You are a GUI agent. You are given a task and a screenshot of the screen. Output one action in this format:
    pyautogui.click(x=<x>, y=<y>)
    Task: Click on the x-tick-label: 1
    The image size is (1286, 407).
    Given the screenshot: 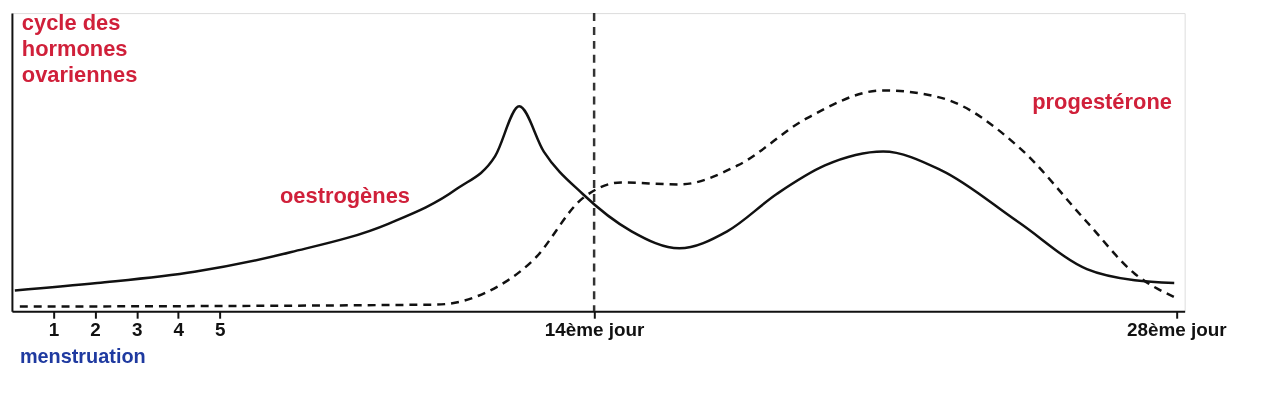 What is the action you would take?
    pyautogui.click(x=54, y=329)
    